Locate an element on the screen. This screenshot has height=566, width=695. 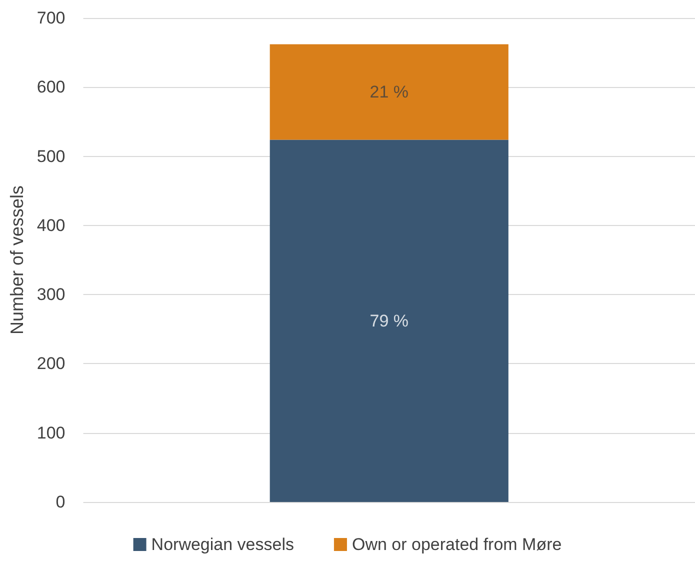
legend-label: Norwegian vessels is located at coordinates (222, 544).